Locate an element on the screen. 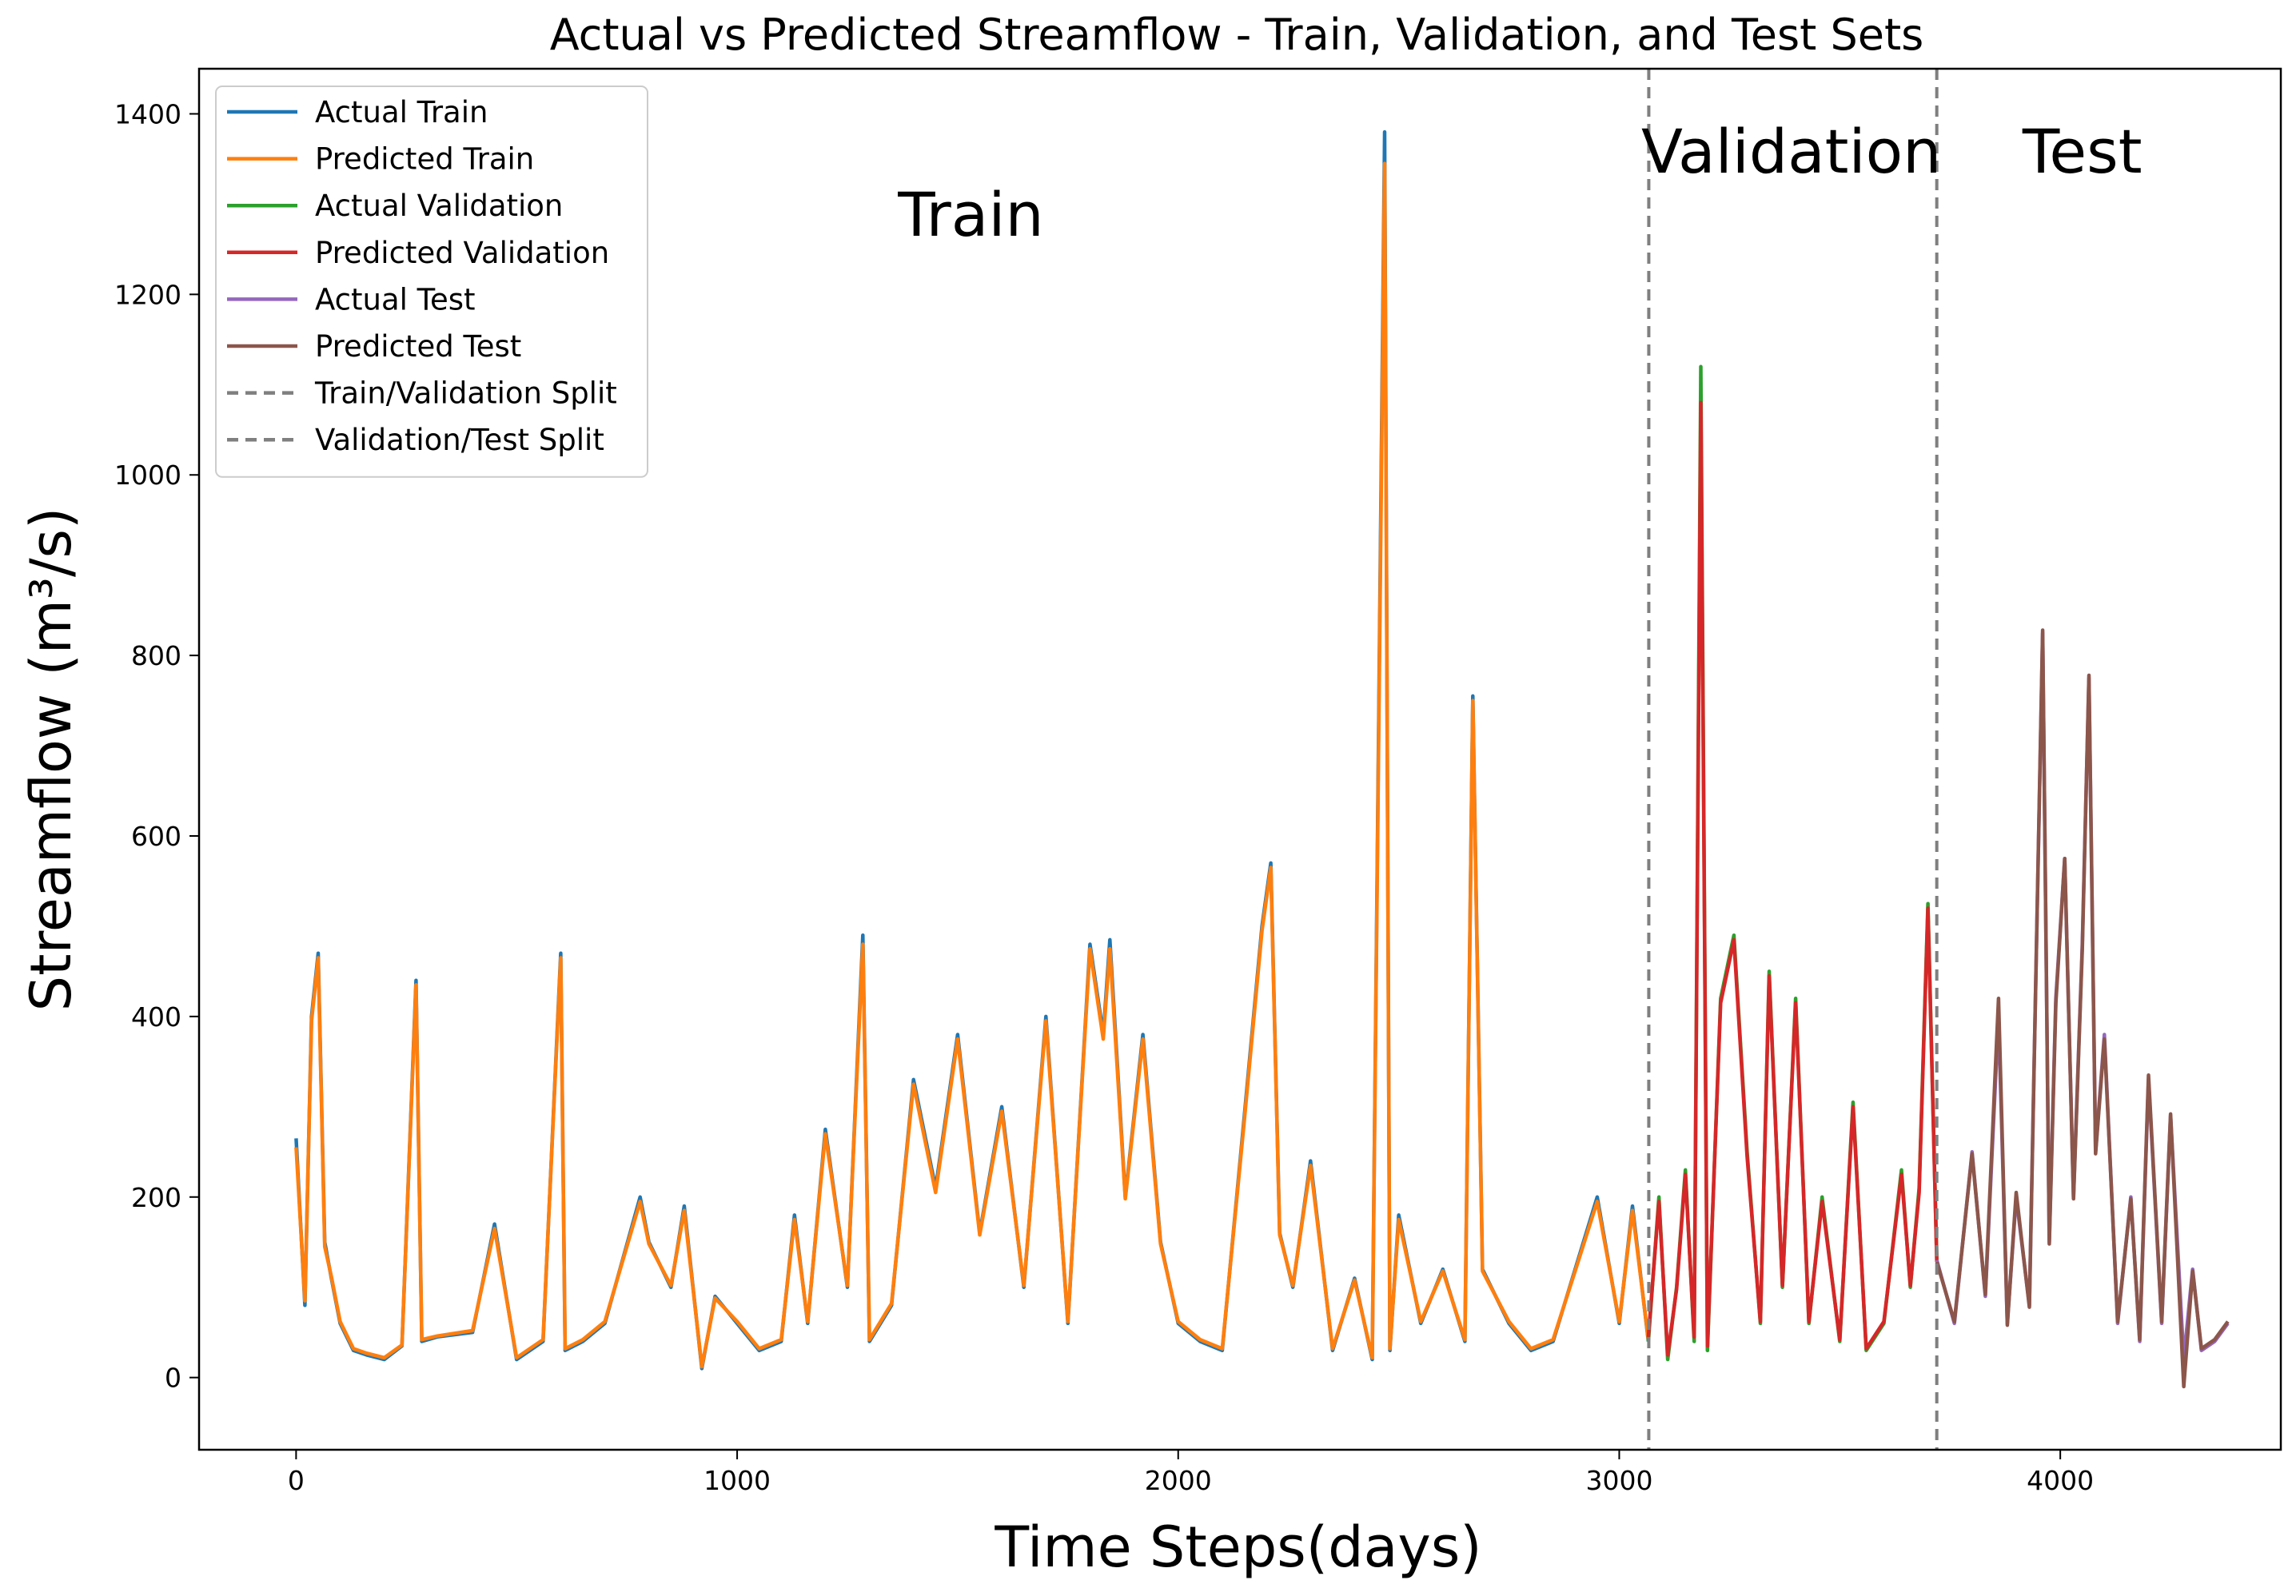 This screenshot has width=2296, height=1596. legend-label: Predicted Validation is located at coordinates (462, 253).